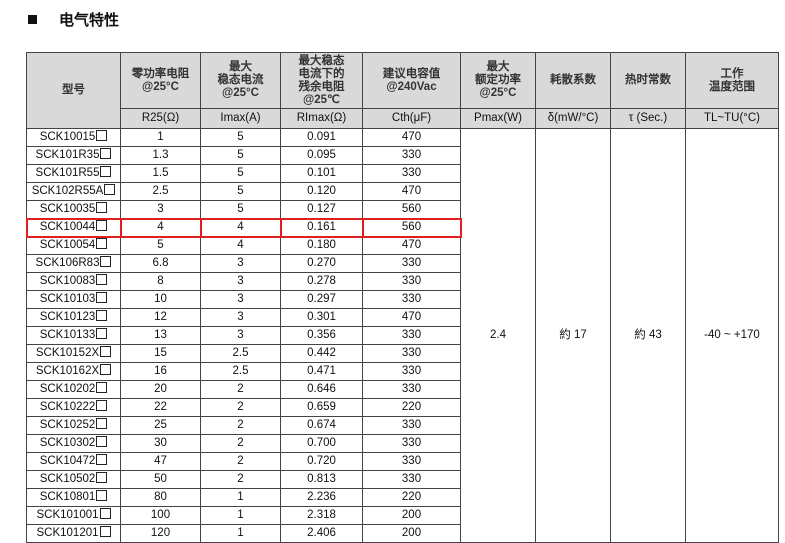 This screenshot has width=785, height=543. Describe the element at coordinates (411, 118) in the screenshot. I see `unit-cth: Cth(μF)` at that location.